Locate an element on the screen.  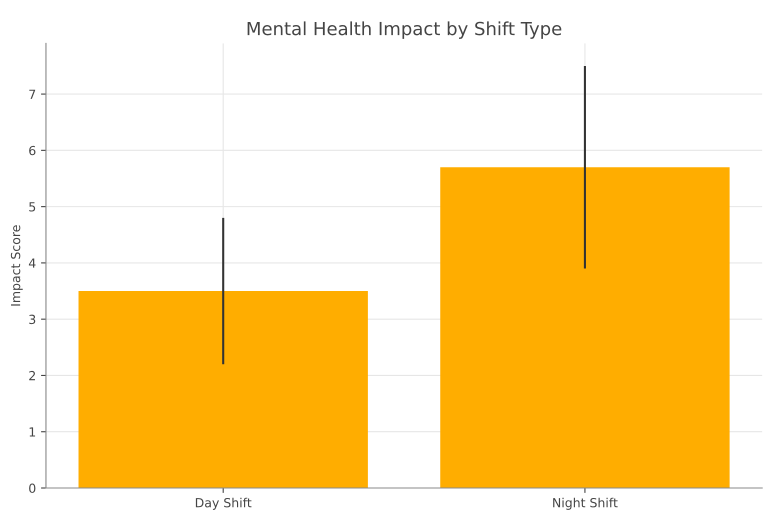
y-tick-label: 2 is located at coordinates (32, 375).